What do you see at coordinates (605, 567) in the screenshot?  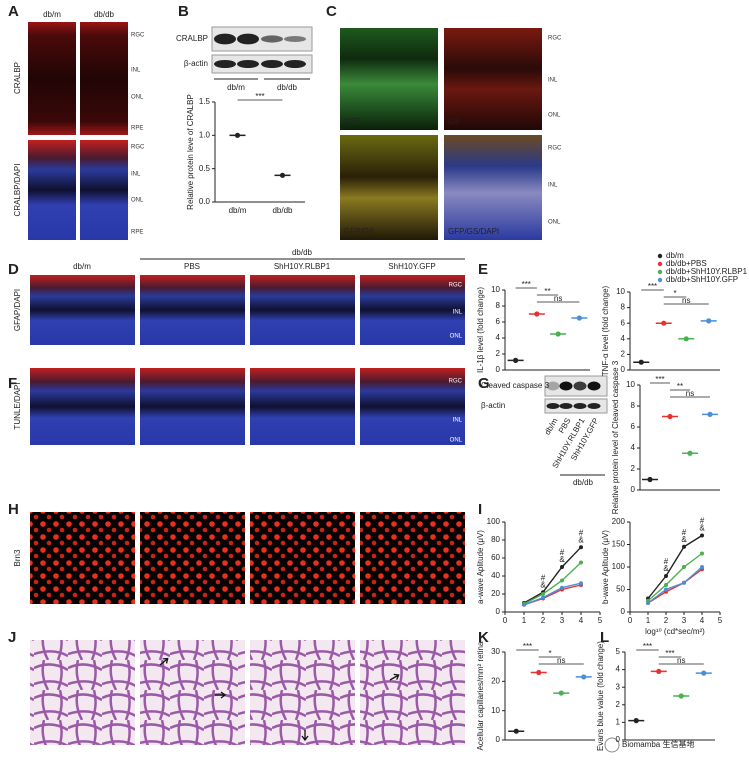 I see `y-axis-label: b-wave Aplitude (μV)` at bounding box center [605, 567].